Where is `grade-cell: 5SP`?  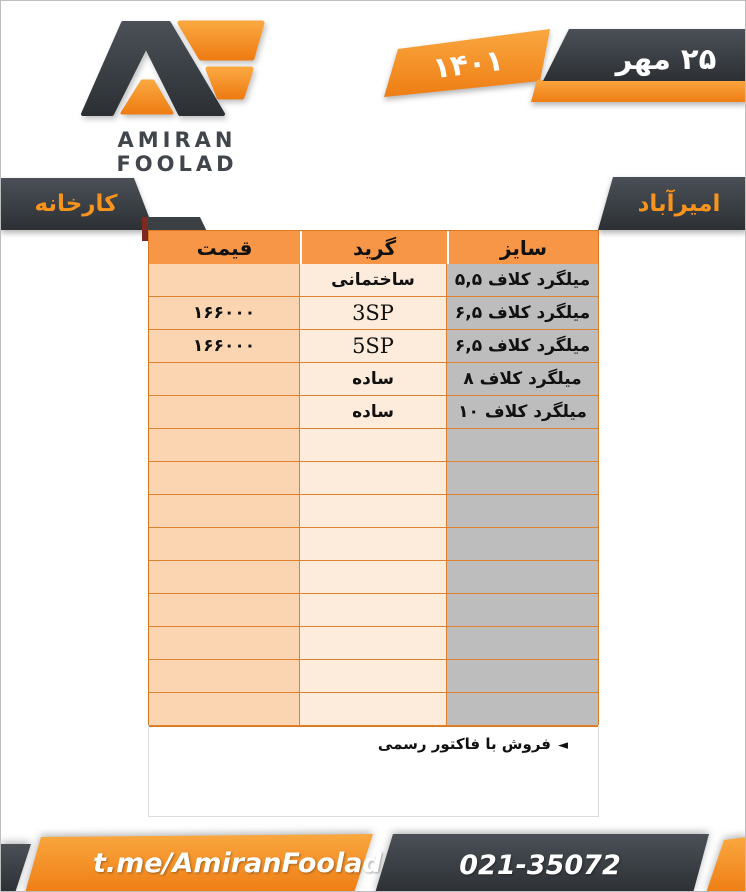 grade-cell: 5SP is located at coordinates (373, 346).